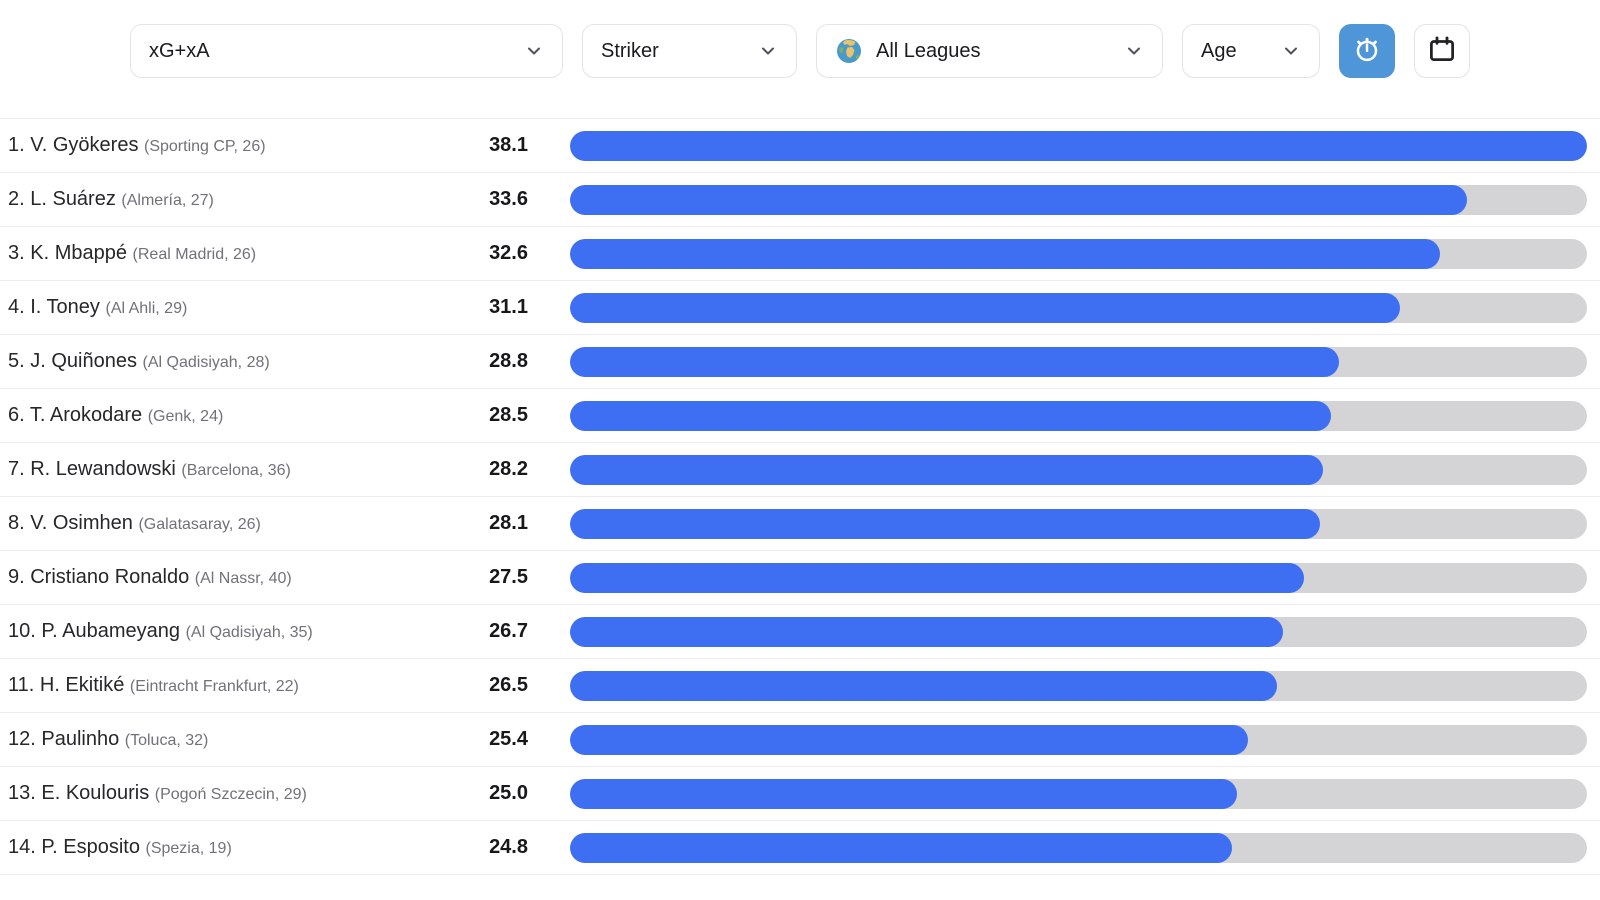 The height and width of the screenshot is (900, 1600). I want to click on player-name: 8. V. Osimhen (Galatasaray, 26), so click(224, 523).